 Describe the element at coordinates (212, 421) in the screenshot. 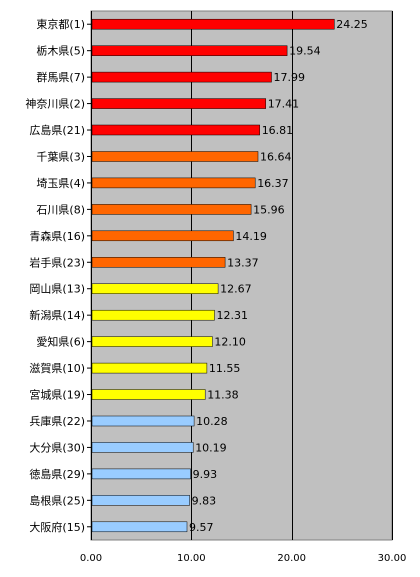

I see `value-label: 10.28` at that location.